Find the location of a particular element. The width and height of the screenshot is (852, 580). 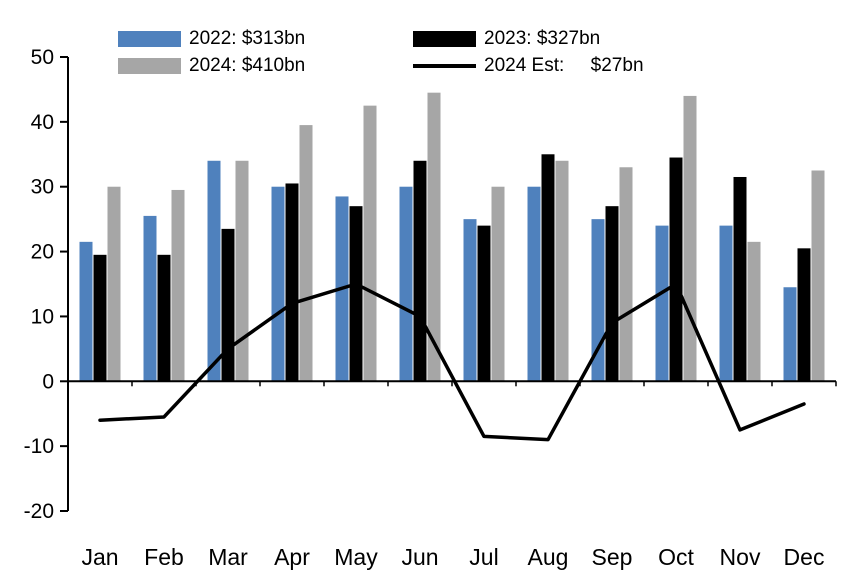

y-tick-label: 50 is located at coordinates (42, 57).